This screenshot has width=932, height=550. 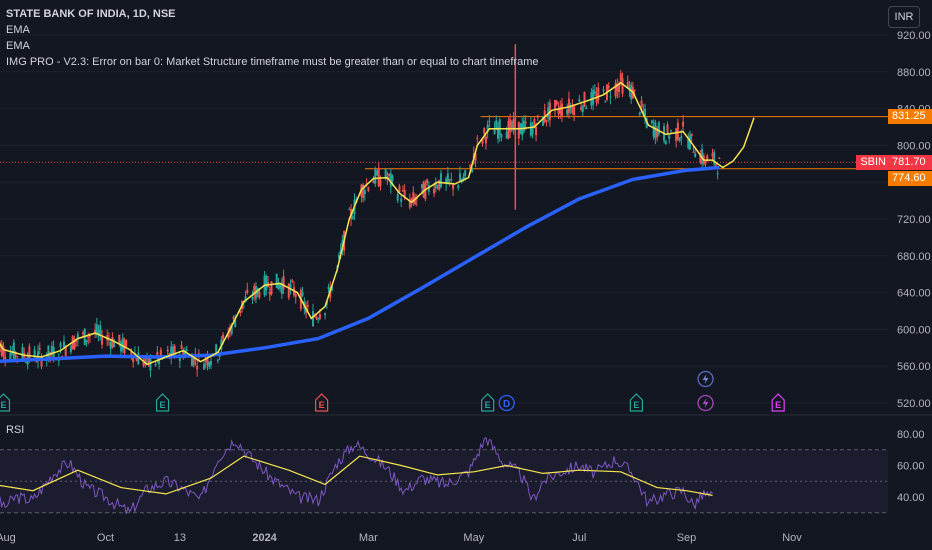 I want to click on price-tick-label: 520.00, so click(x=914, y=404).